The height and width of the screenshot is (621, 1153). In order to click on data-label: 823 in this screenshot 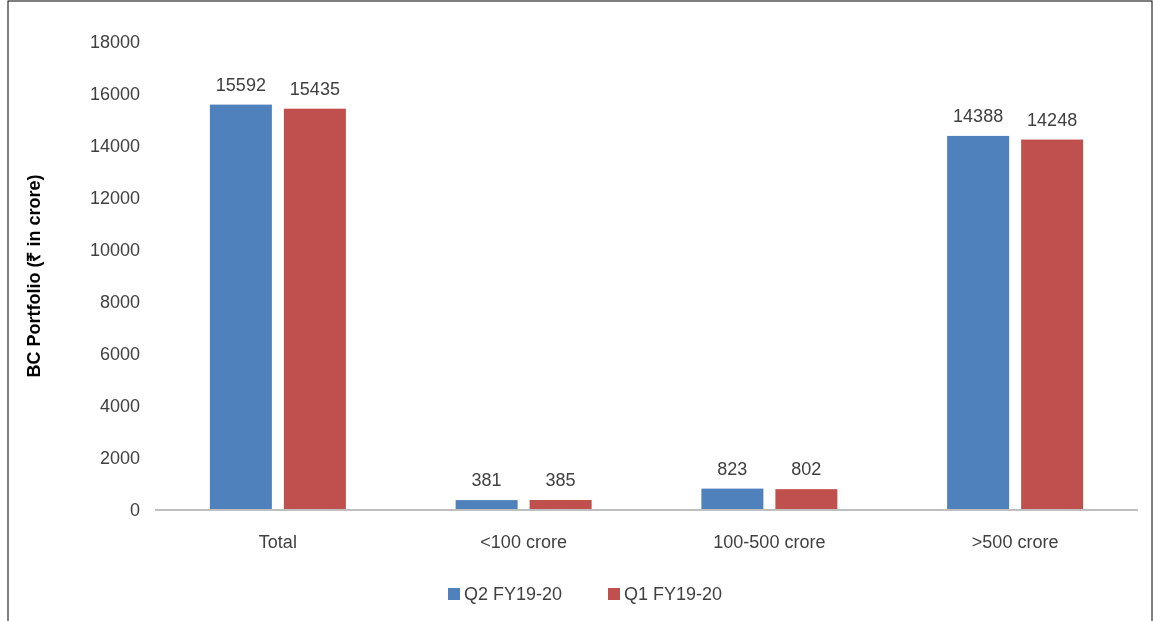, I will do `click(732, 468)`.